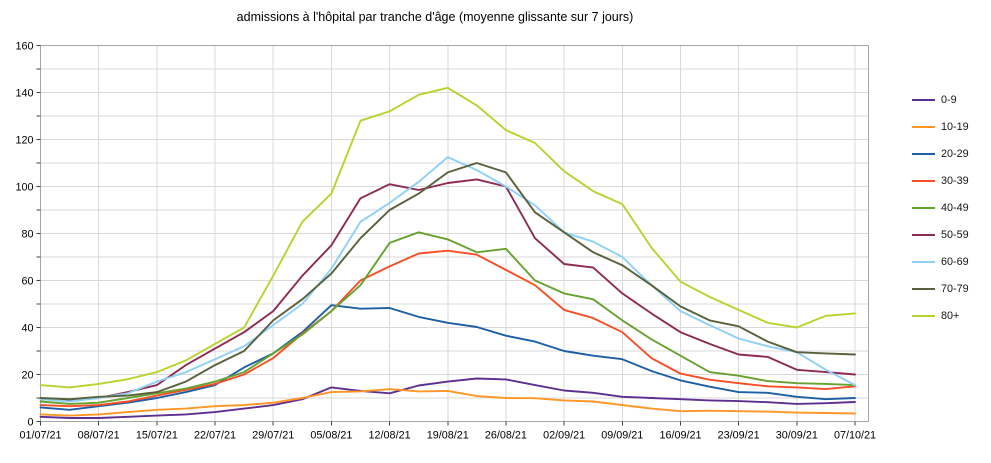  Describe the element at coordinates (739, 436) in the screenshot. I see `x-axis-label: 23/09/21` at that location.